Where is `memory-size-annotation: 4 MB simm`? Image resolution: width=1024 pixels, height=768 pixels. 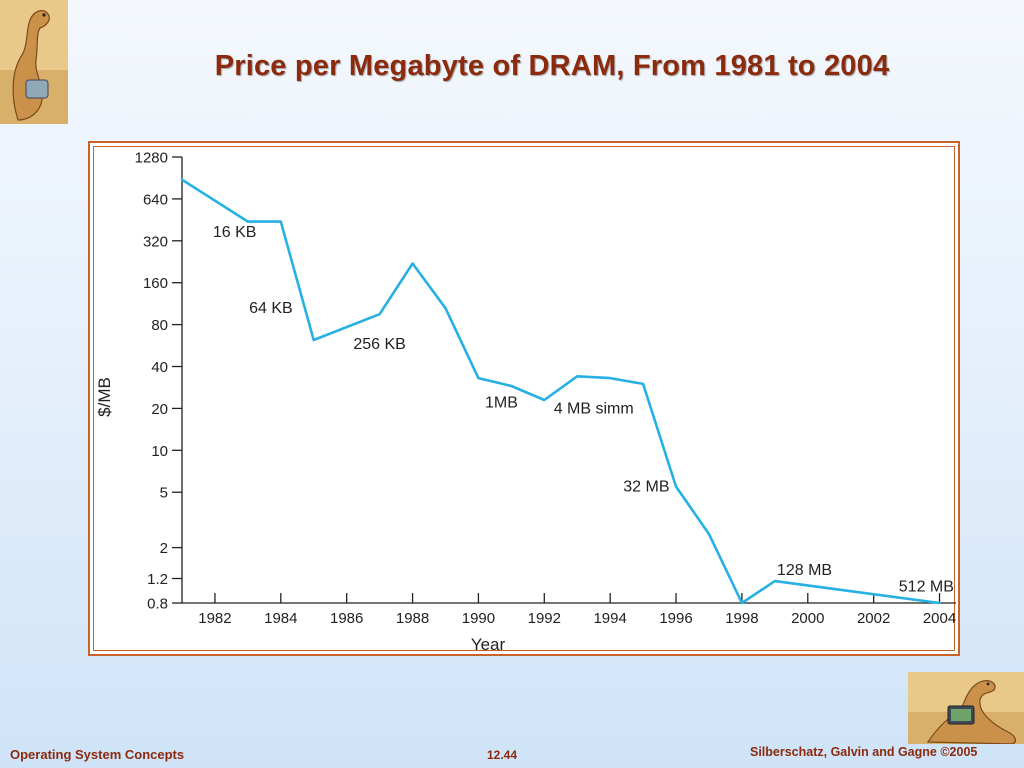 memory-size-annotation: 4 MB simm is located at coordinates (594, 408).